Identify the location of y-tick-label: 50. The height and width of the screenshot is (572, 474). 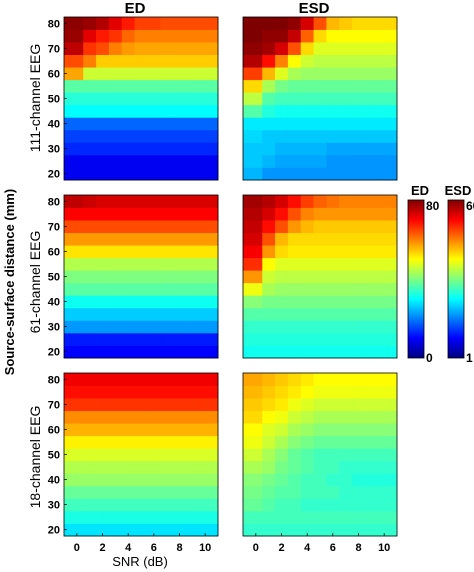
(54, 278).